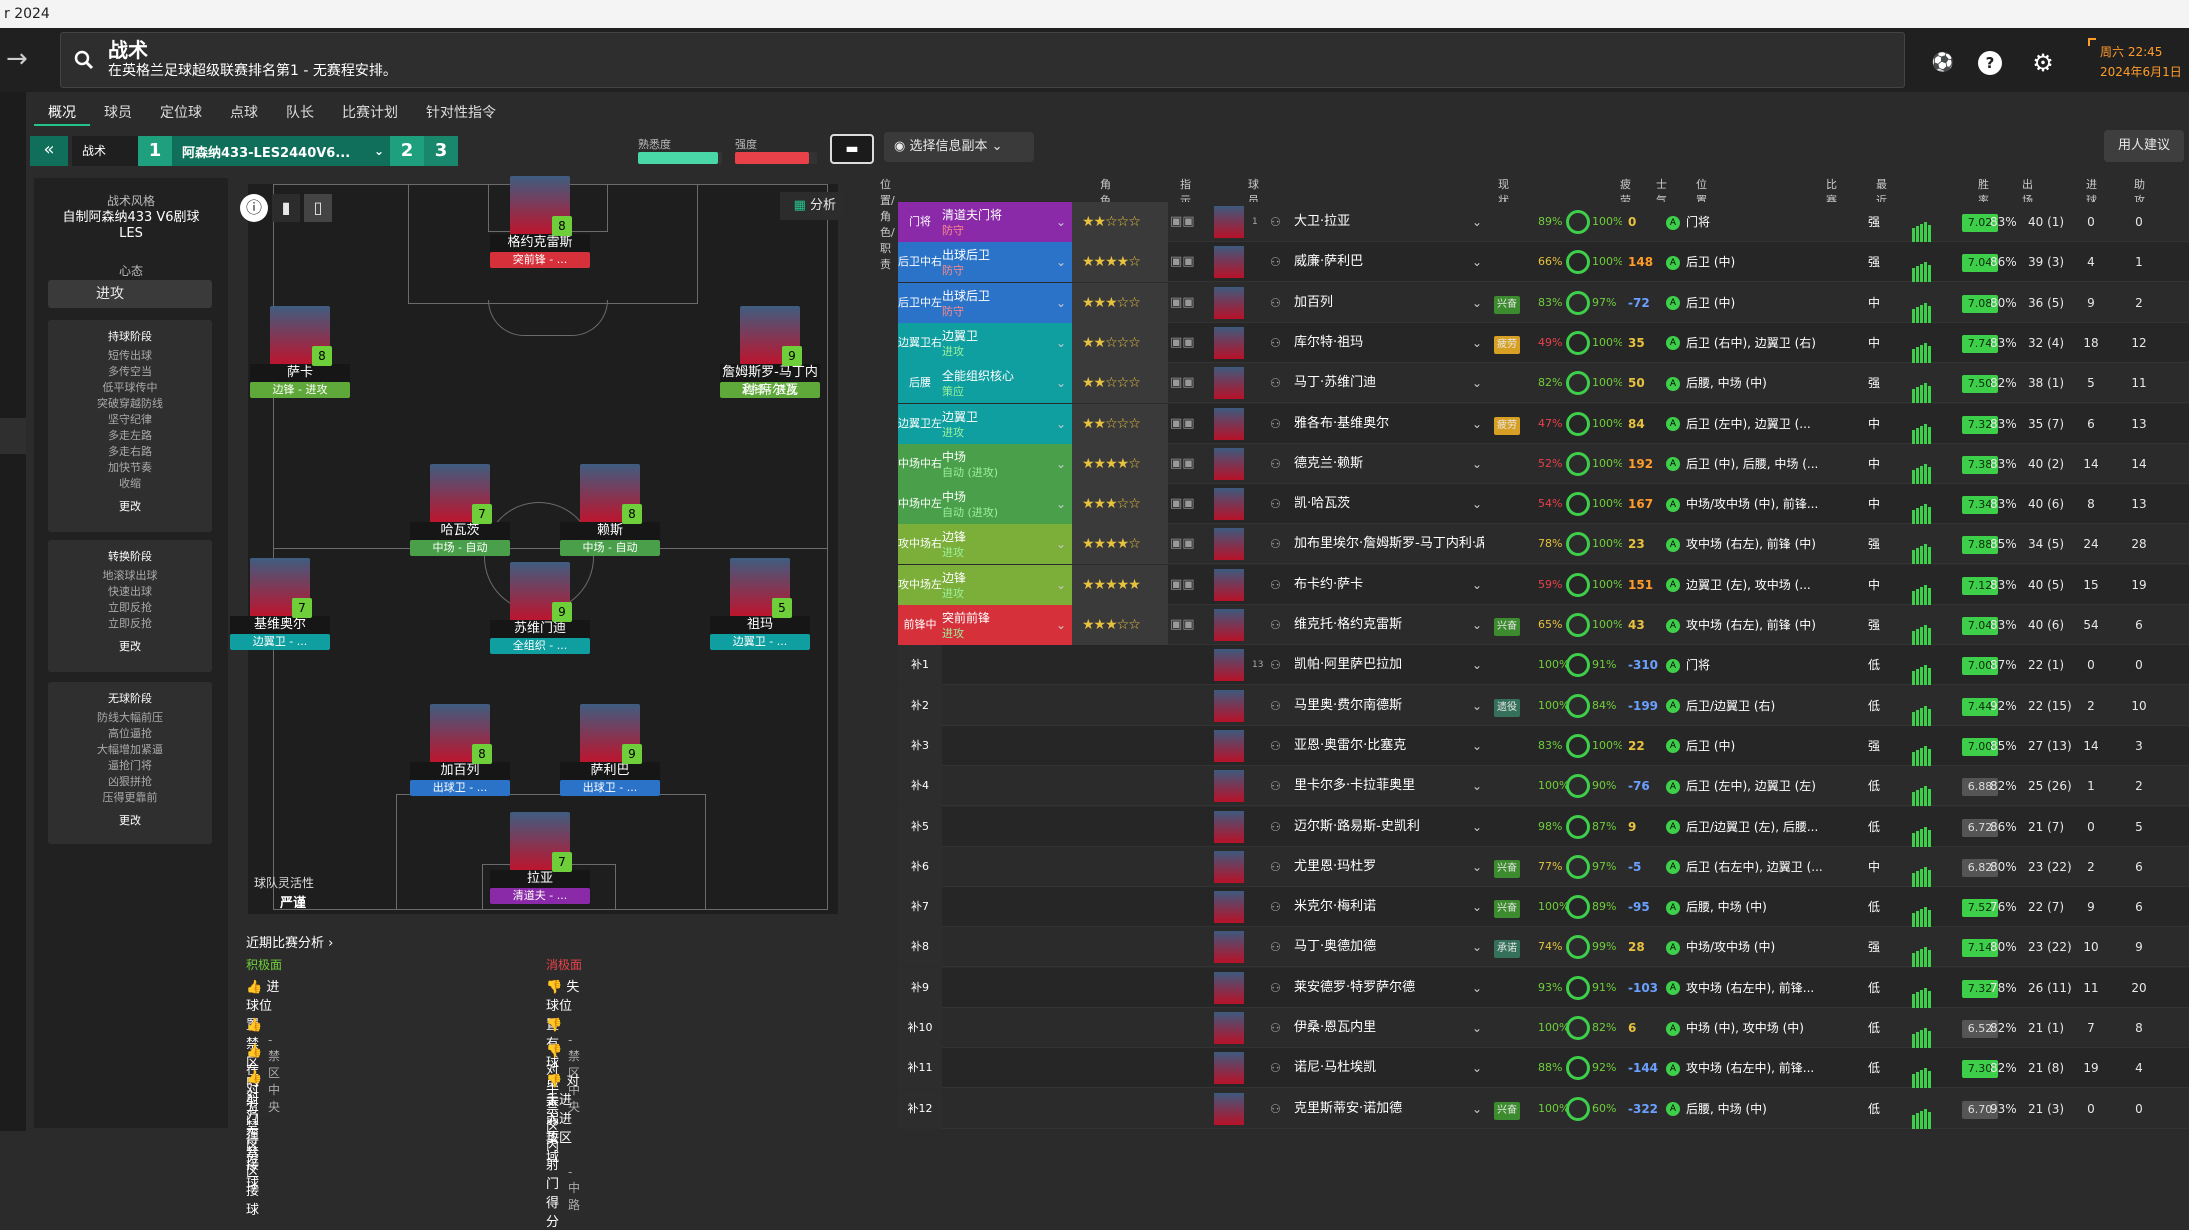 Image resolution: width=2189 pixels, height=1230 pixels. I want to click on player-name: 凯·哈瓦茨, so click(1322, 504).